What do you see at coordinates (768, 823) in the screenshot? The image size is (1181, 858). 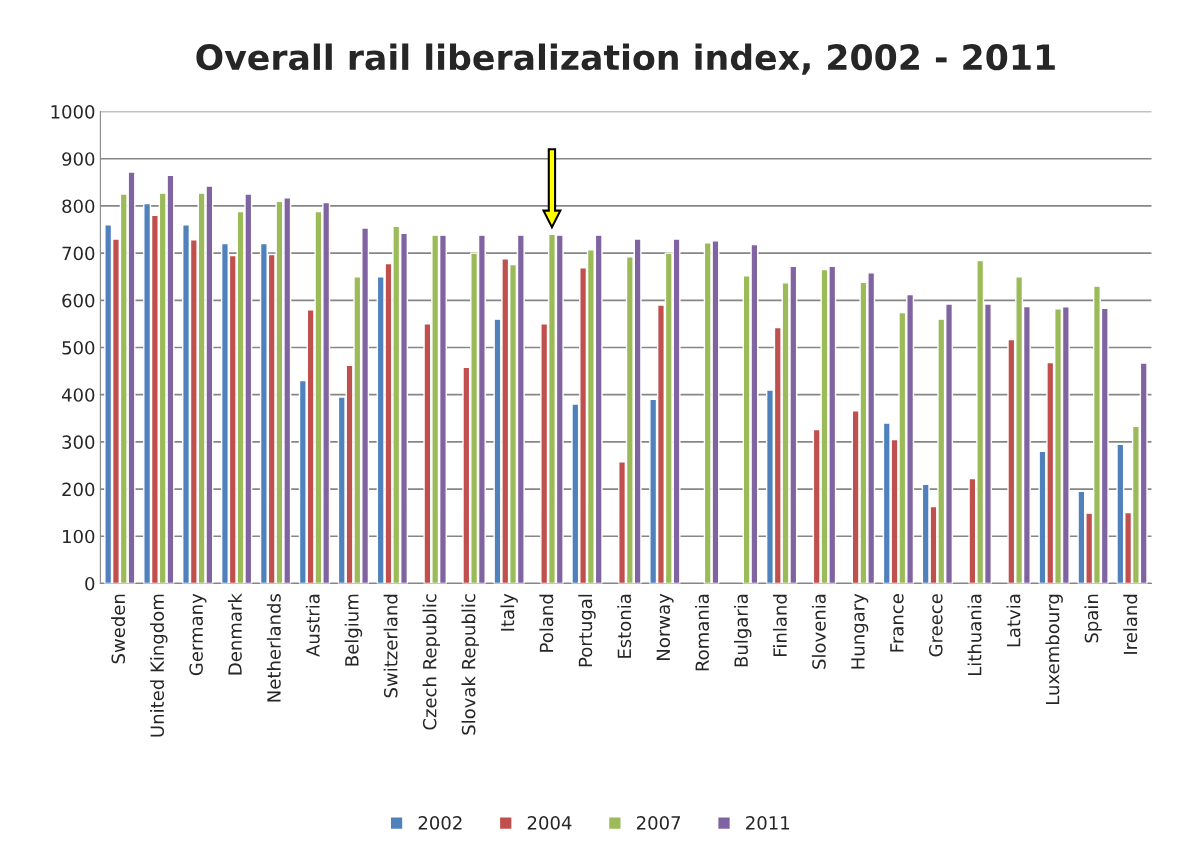 I see `legend-label: 2011` at bounding box center [768, 823].